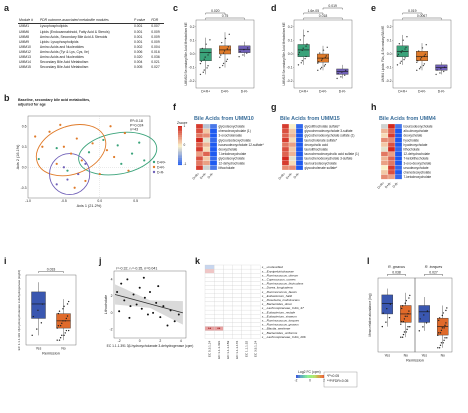  What do you see at coordinates (195, 176) in the screenshot?
I see `heatmap-col-label: D+R+` at bounding box center [195, 176].